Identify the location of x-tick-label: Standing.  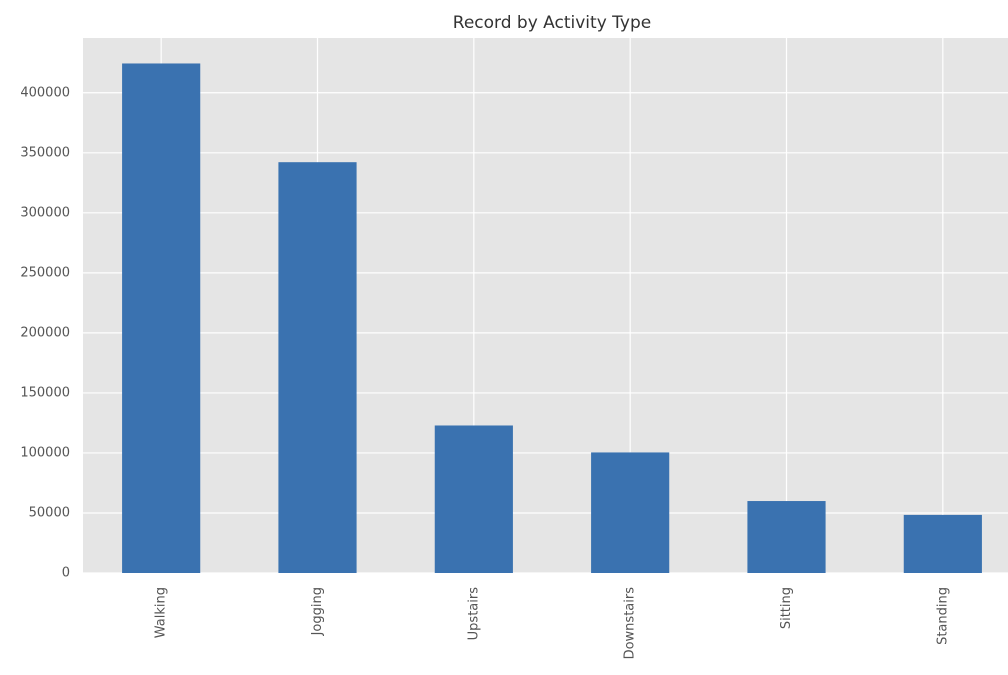
(942, 616).